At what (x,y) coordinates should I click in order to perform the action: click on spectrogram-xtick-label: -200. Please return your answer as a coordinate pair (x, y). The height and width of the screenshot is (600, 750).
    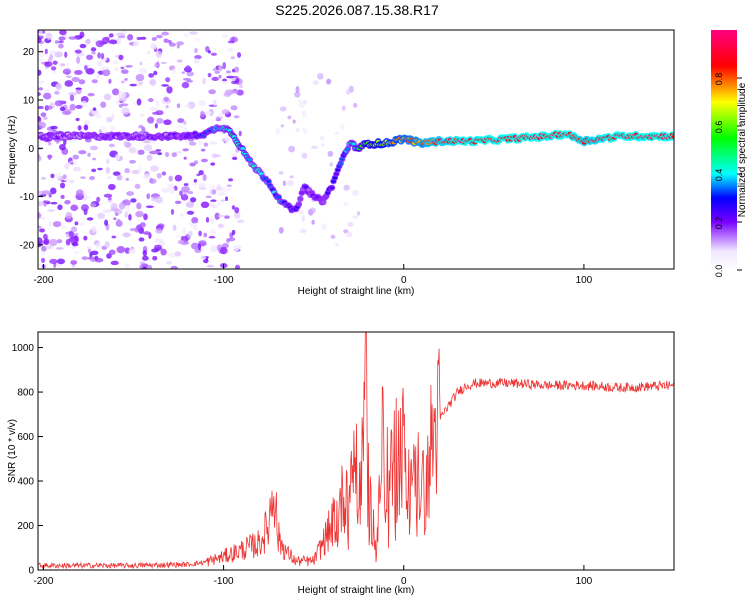
    Looking at the image, I should click on (43, 280).